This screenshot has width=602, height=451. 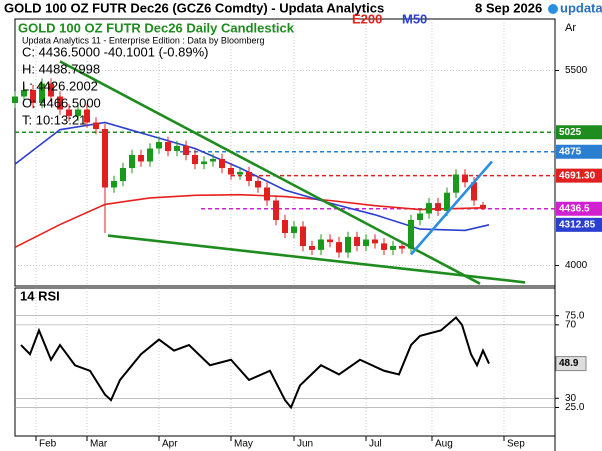 What do you see at coordinates (574, 208) in the screenshot?
I see `level-label: 4436.5` at bounding box center [574, 208].